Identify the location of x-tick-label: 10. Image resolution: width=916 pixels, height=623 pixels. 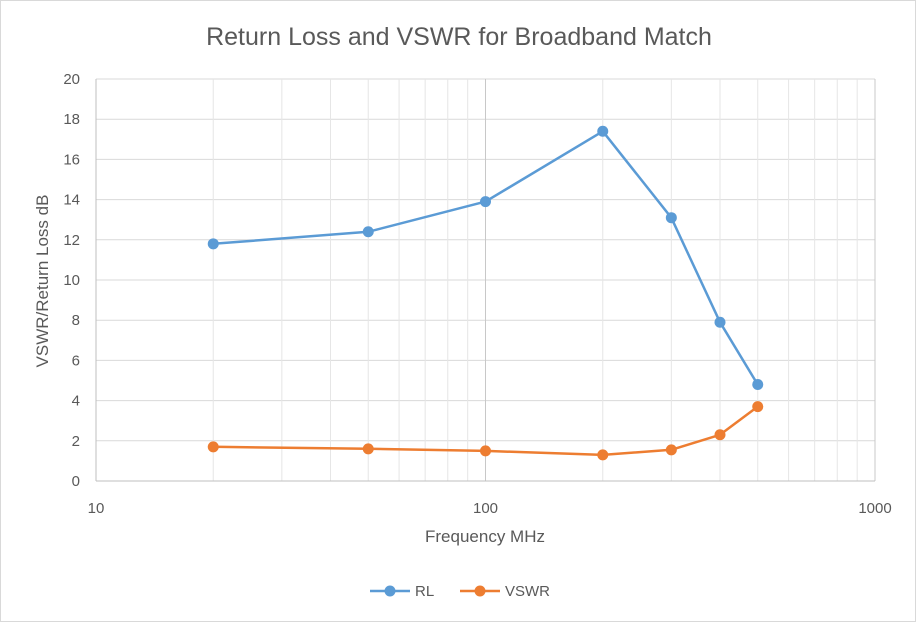
(96, 508).